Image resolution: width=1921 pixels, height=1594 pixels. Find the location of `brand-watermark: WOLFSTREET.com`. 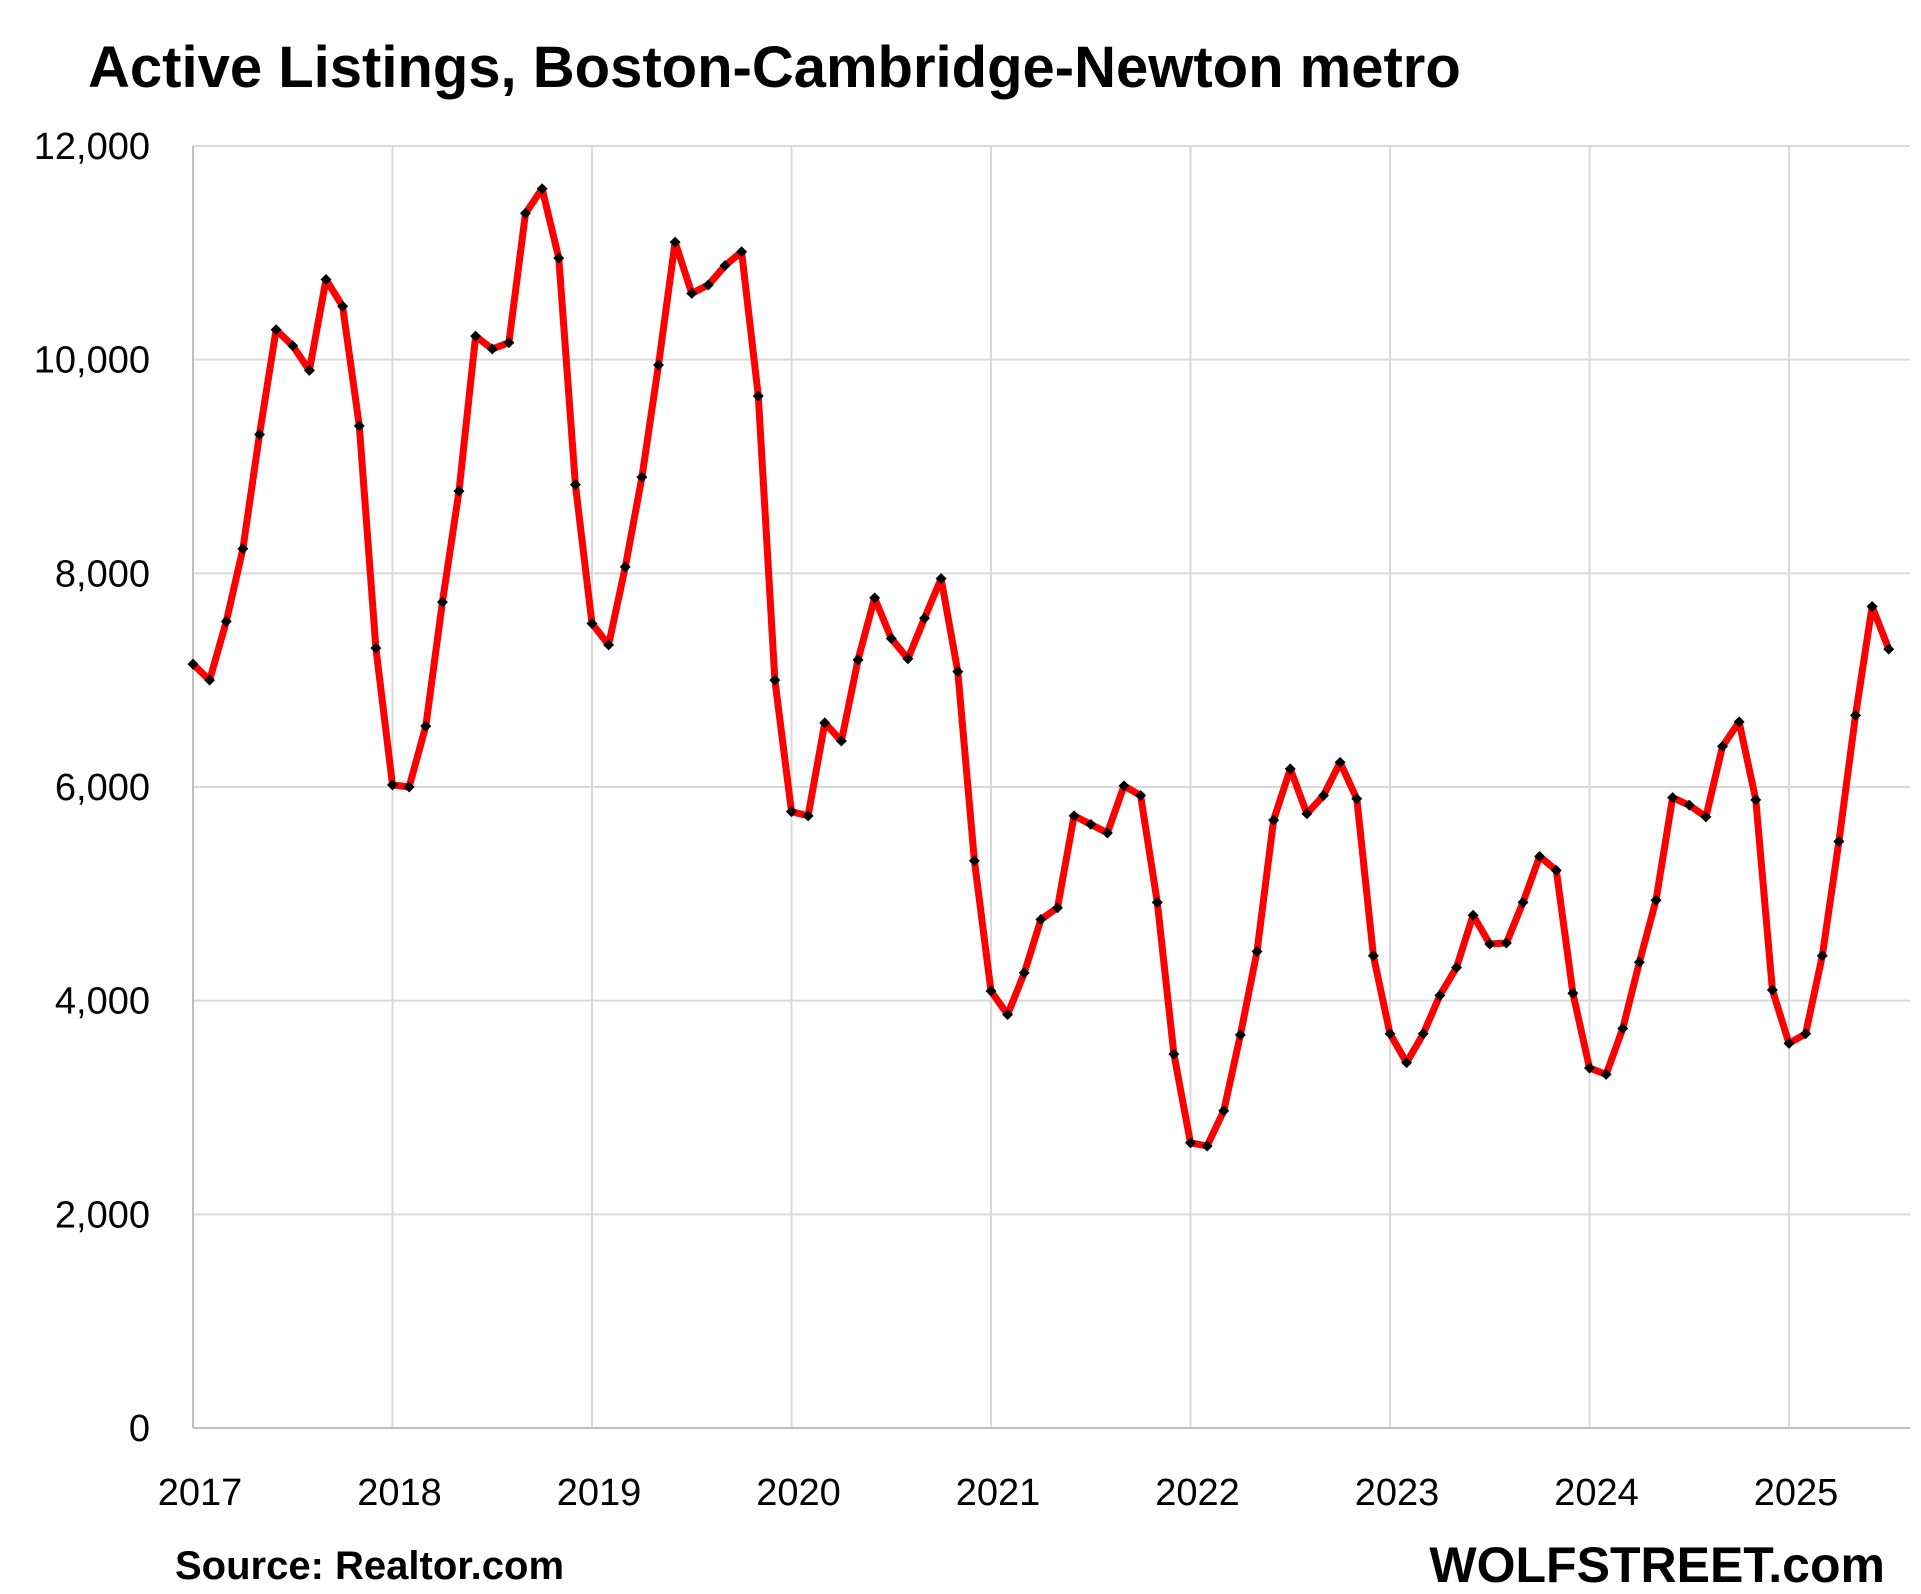

brand-watermark: WOLFSTREET.com is located at coordinates (1657, 1565).